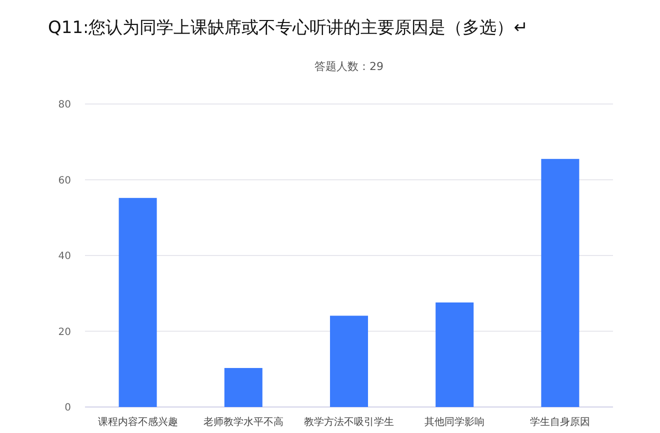 The height and width of the screenshot is (433, 660). Describe the element at coordinates (67, 408) in the screenshot. I see `y-tick-label: 0` at that location.